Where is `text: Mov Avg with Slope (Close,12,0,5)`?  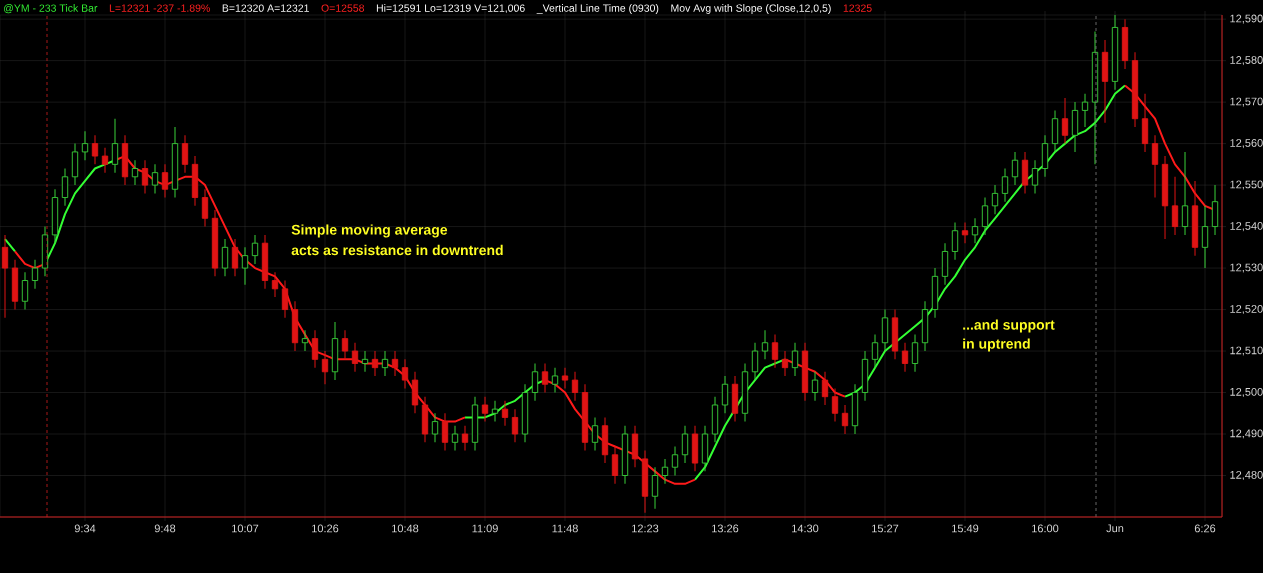
text: Mov Avg with Slope (Close,12,0,5) is located at coordinates (751, 9).